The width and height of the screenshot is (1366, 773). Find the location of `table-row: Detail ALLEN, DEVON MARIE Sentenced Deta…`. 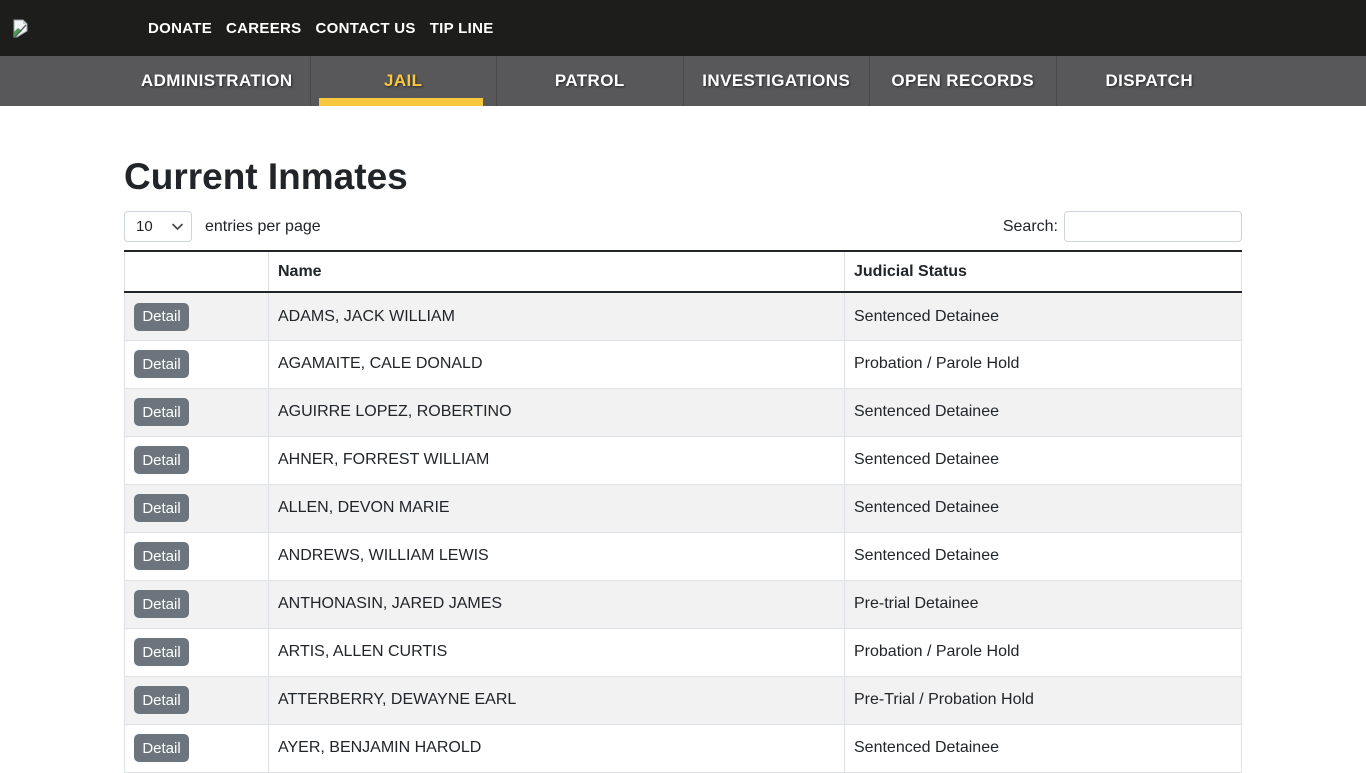

table-row: Detail ALLEN, DEVON MARIE Sentenced Deta… is located at coordinates (683, 508).